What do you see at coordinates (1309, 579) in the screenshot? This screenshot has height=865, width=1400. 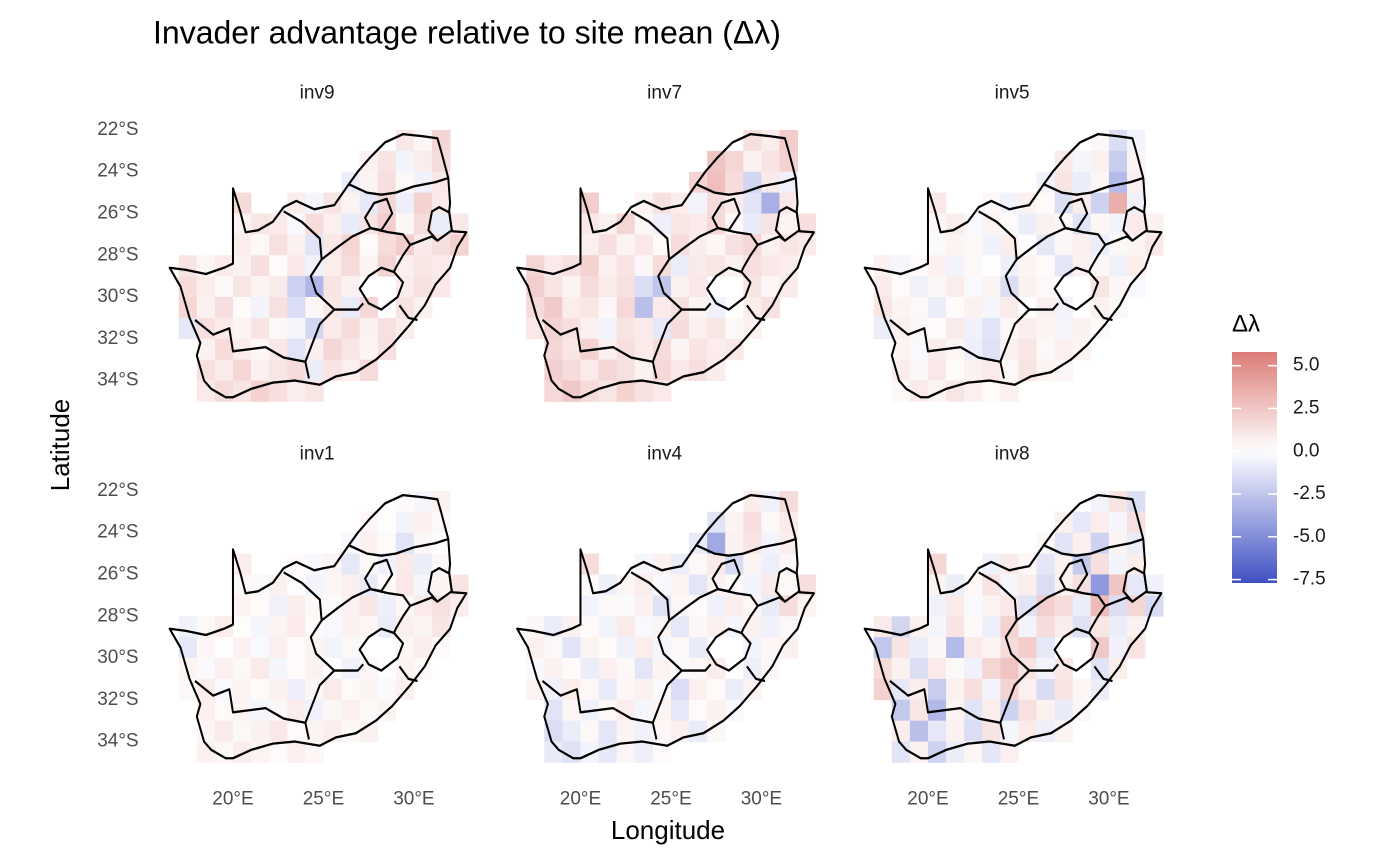 I see `legend-label: -7.5` at bounding box center [1309, 579].